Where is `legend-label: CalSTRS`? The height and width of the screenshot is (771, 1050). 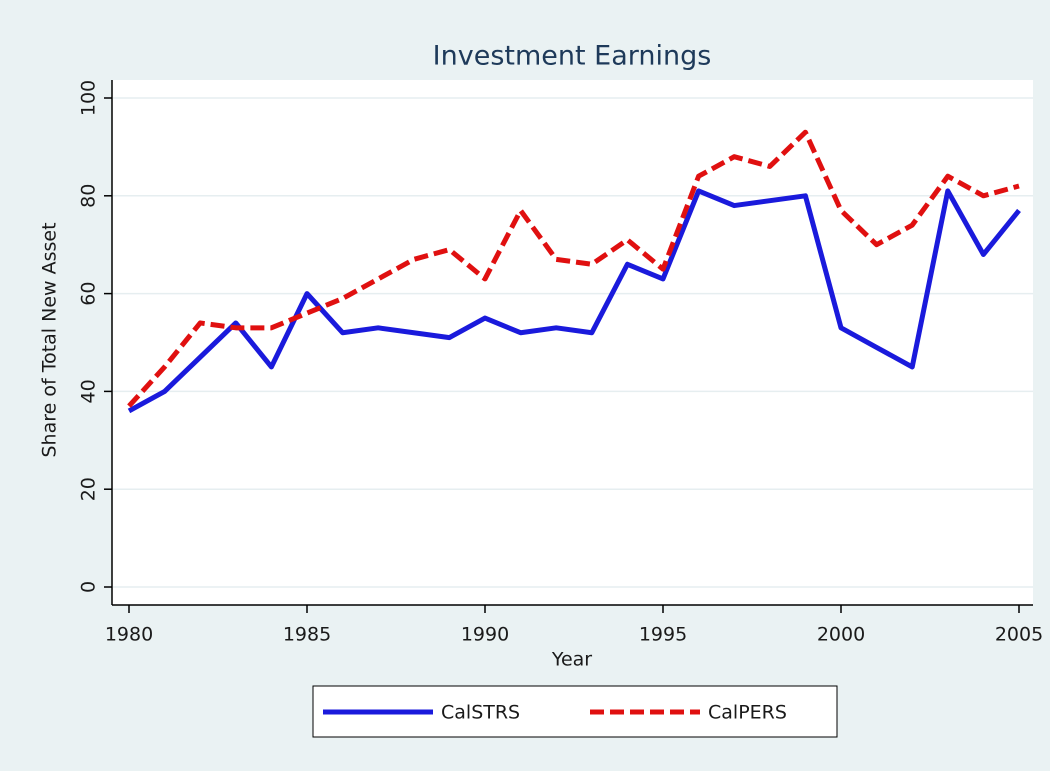 legend-label: CalSTRS is located at coordinates (480, 713).